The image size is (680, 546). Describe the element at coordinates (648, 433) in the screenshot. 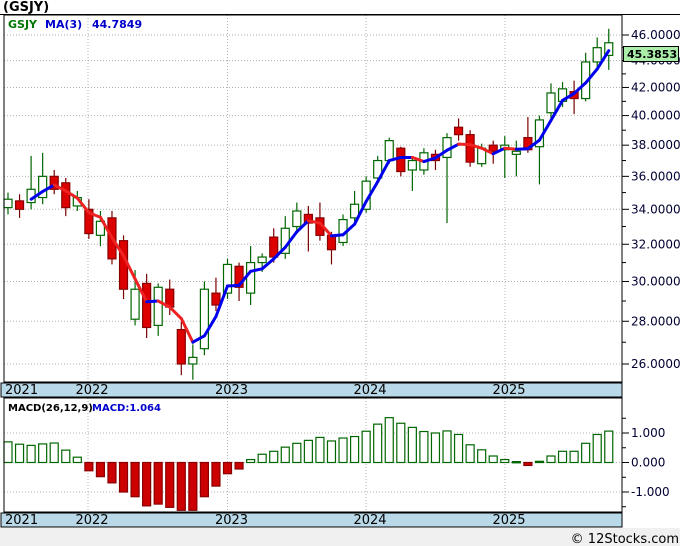

I see `macd-tick-label: 1.000` at that location.